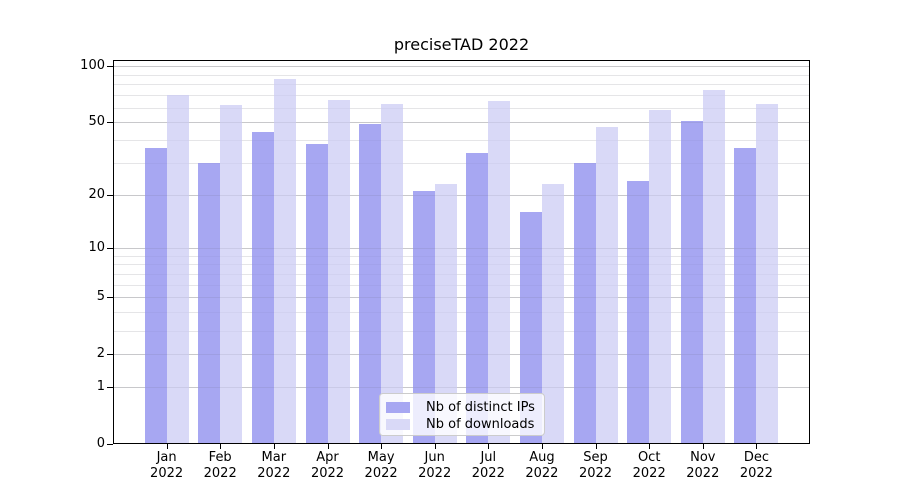  What do you see at coordinates (316, 294) in the screenshot?
I see `bar-distinct-ips-apr` at bounding box center [316, 294].